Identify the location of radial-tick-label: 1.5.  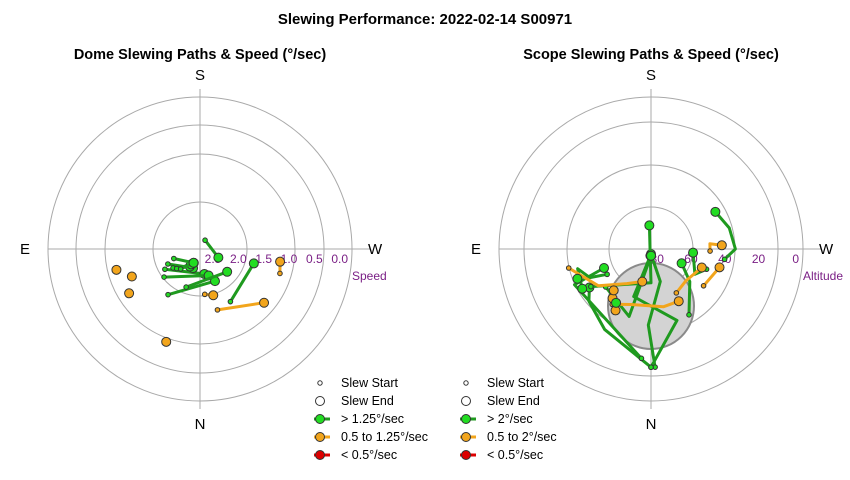
(263, 259).